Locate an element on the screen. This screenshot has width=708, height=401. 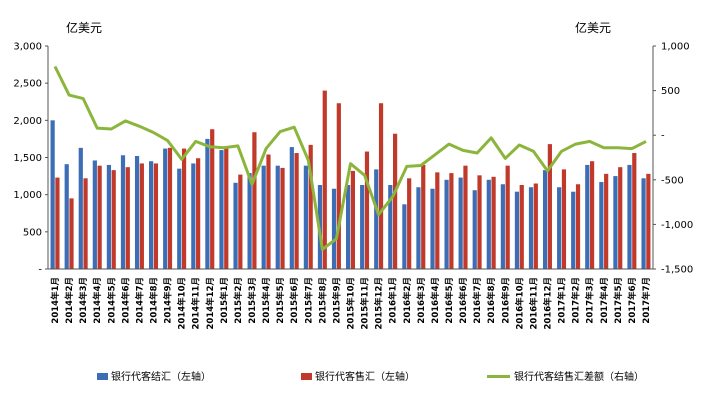
x-tick-label: 2015年7月 is located at coordinates (308, 300).